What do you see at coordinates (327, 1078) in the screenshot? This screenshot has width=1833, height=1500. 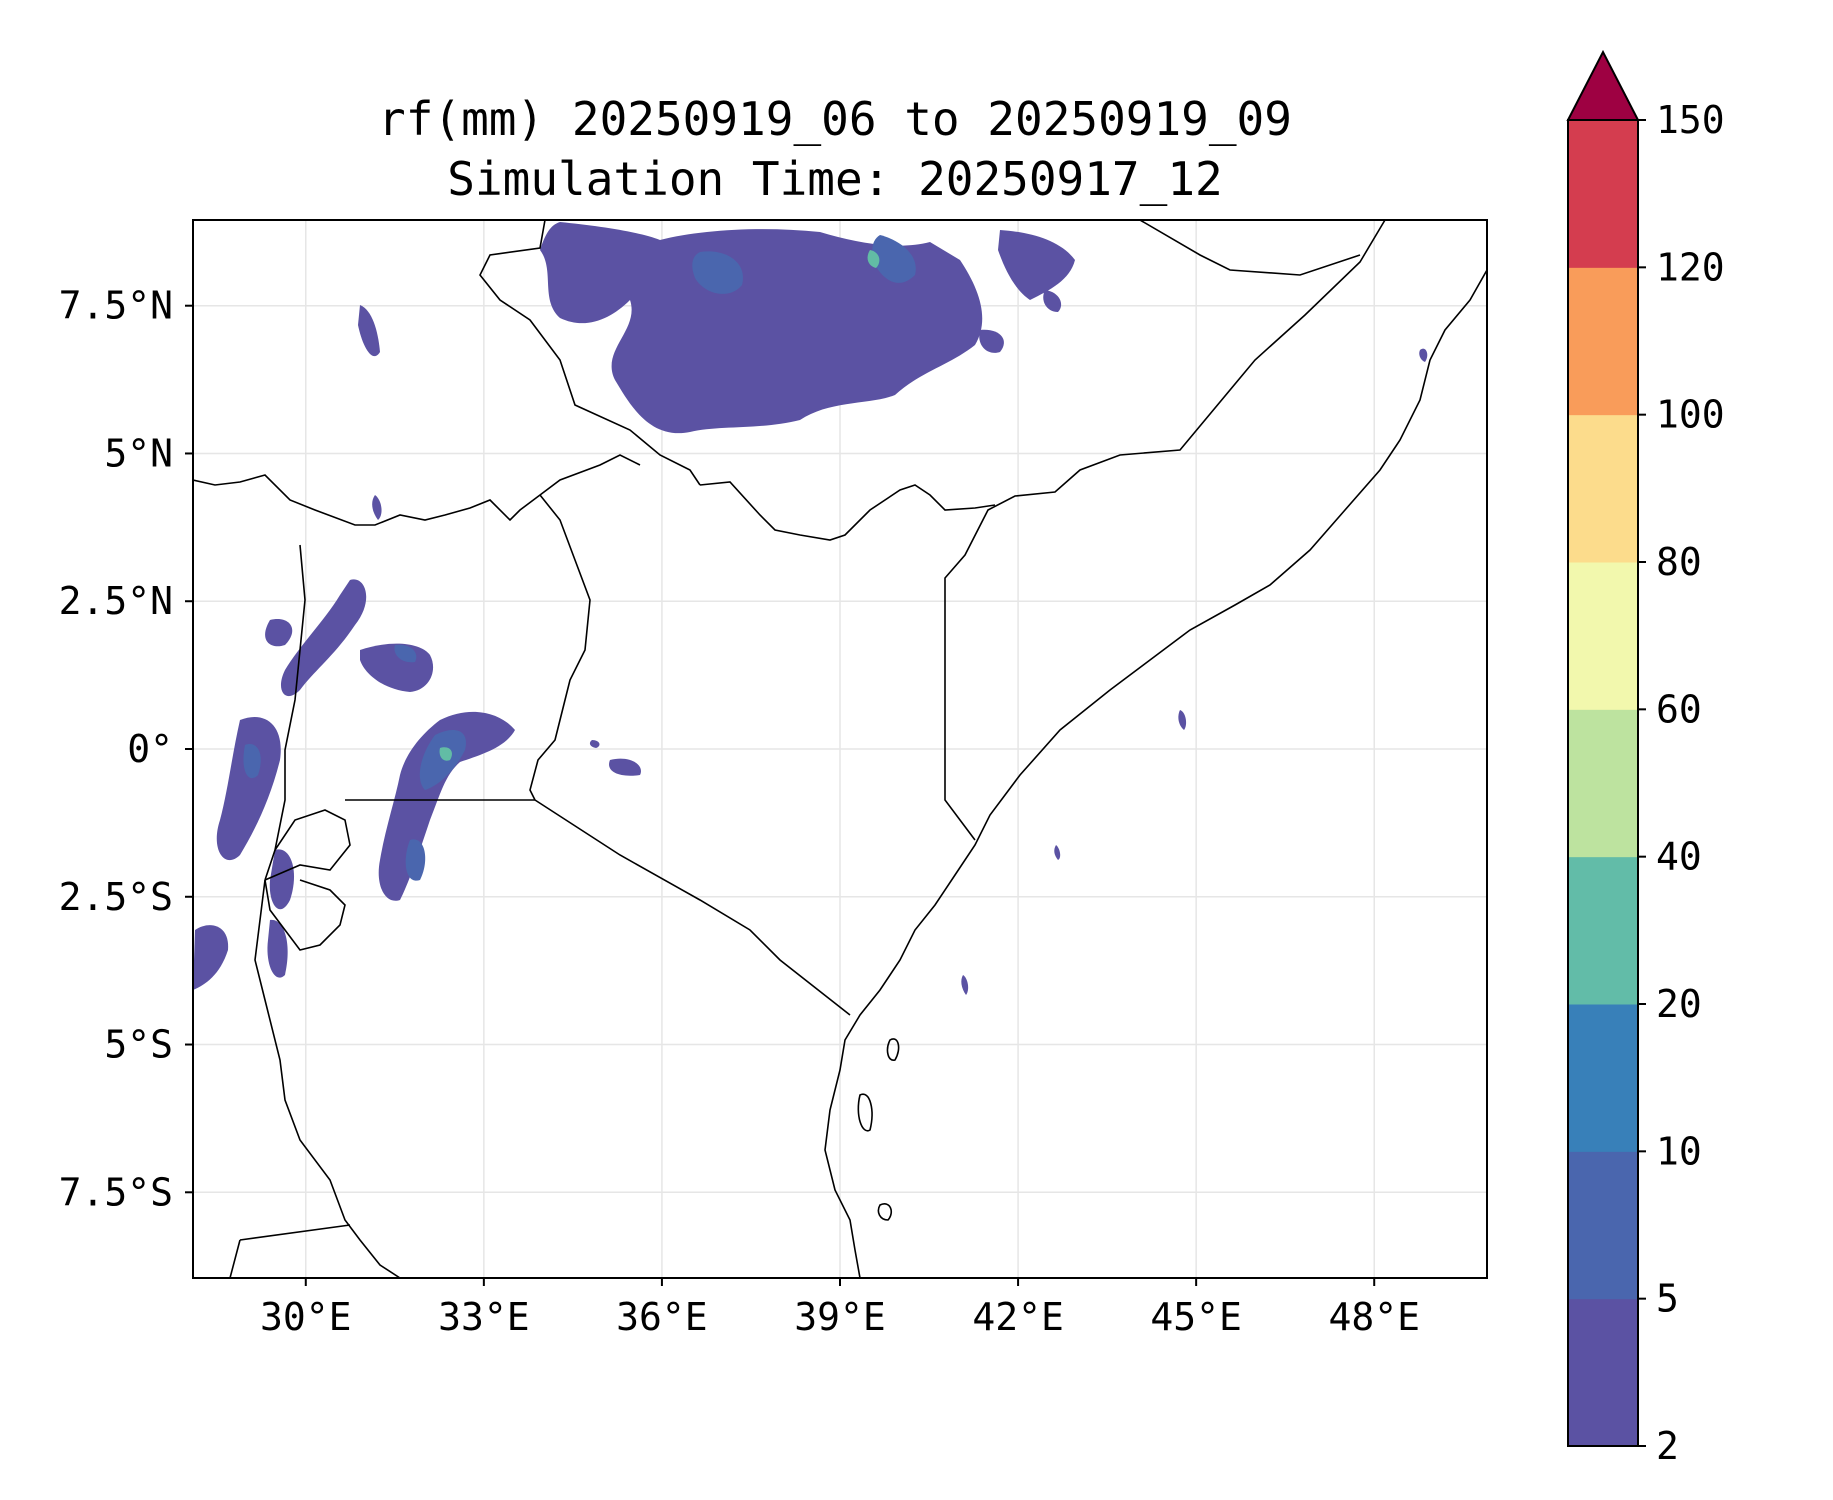 I see `border-tanzania-west` at bounding box center [327, 1078].